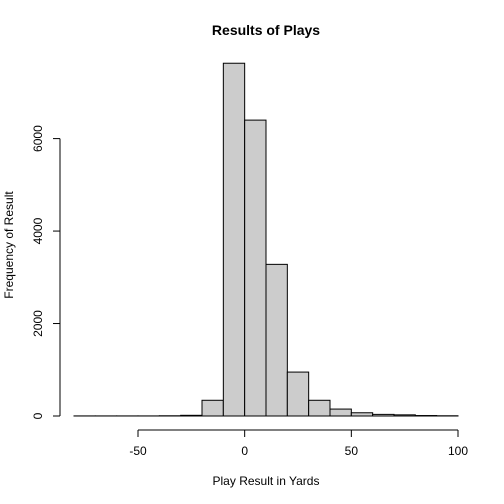 The width and height of the screenshot is (504, 504). Describe the element at coordinates (244, 451) in the screenshot. I see `x-tick-label: 0` at that location.